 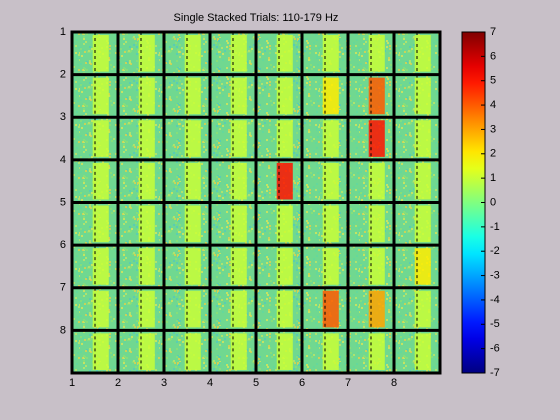 What do you see at coordinates (495, 275) in the screenshot?
I see `colorbar-tick-label: -3` at bounding box center [495, 275].